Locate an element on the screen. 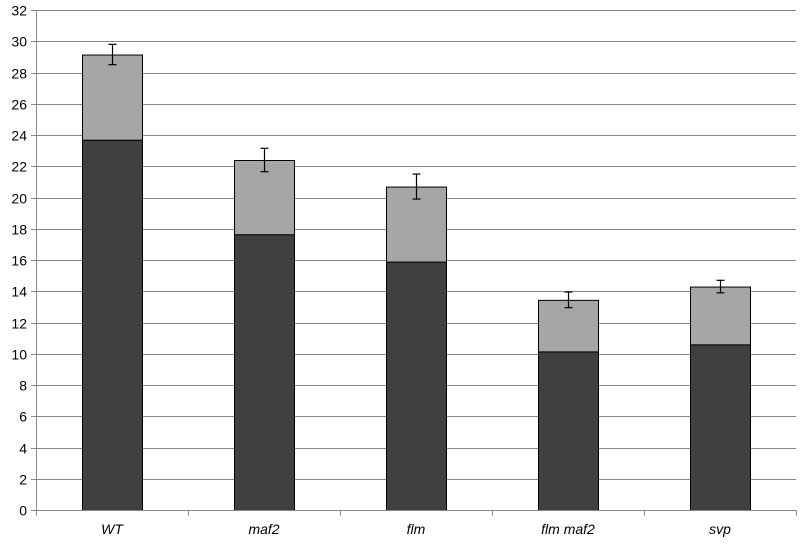 Image resolution: width=800 pixels, height=544 pixels. y-tick-label: 4 is located at coordinates (23, 449).